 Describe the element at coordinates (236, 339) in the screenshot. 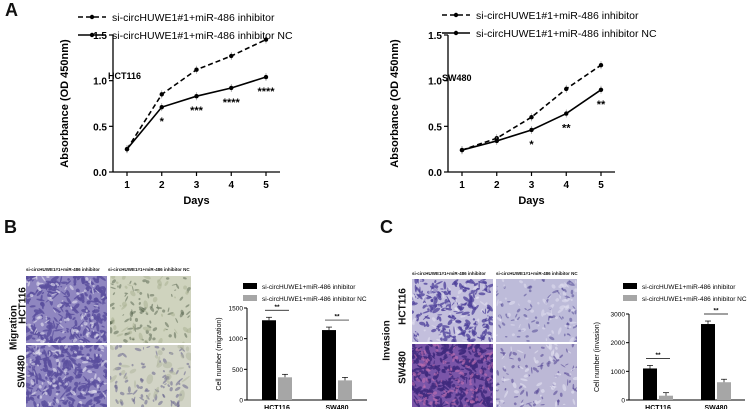

I see `y-tick-label: 1000` at that location.